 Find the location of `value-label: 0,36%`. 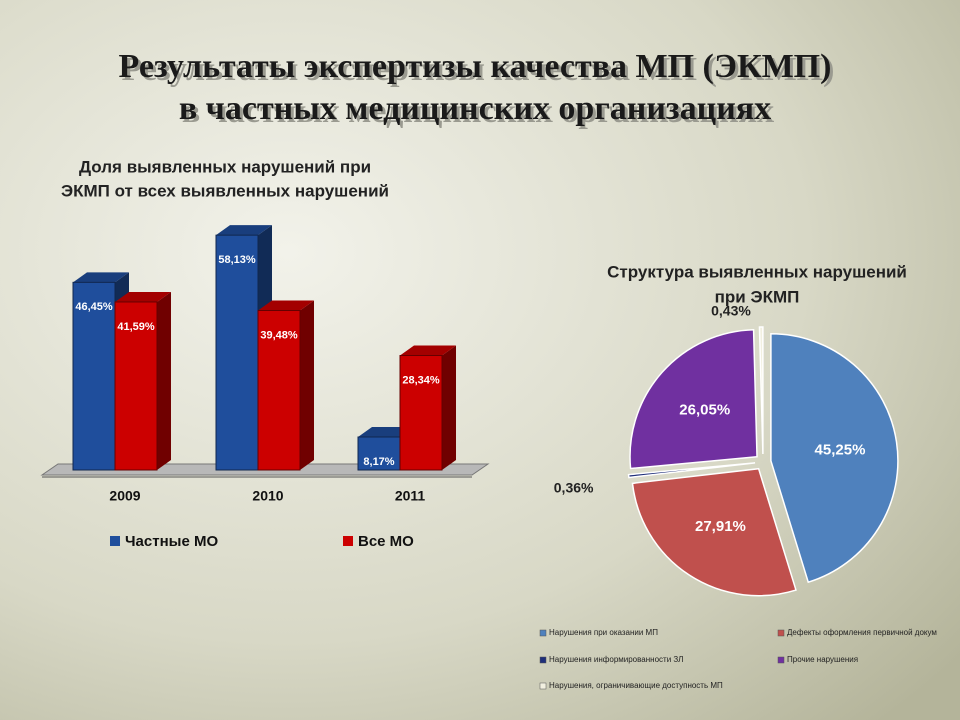

value-label: 0,36% is located at coordinates (574, 487).